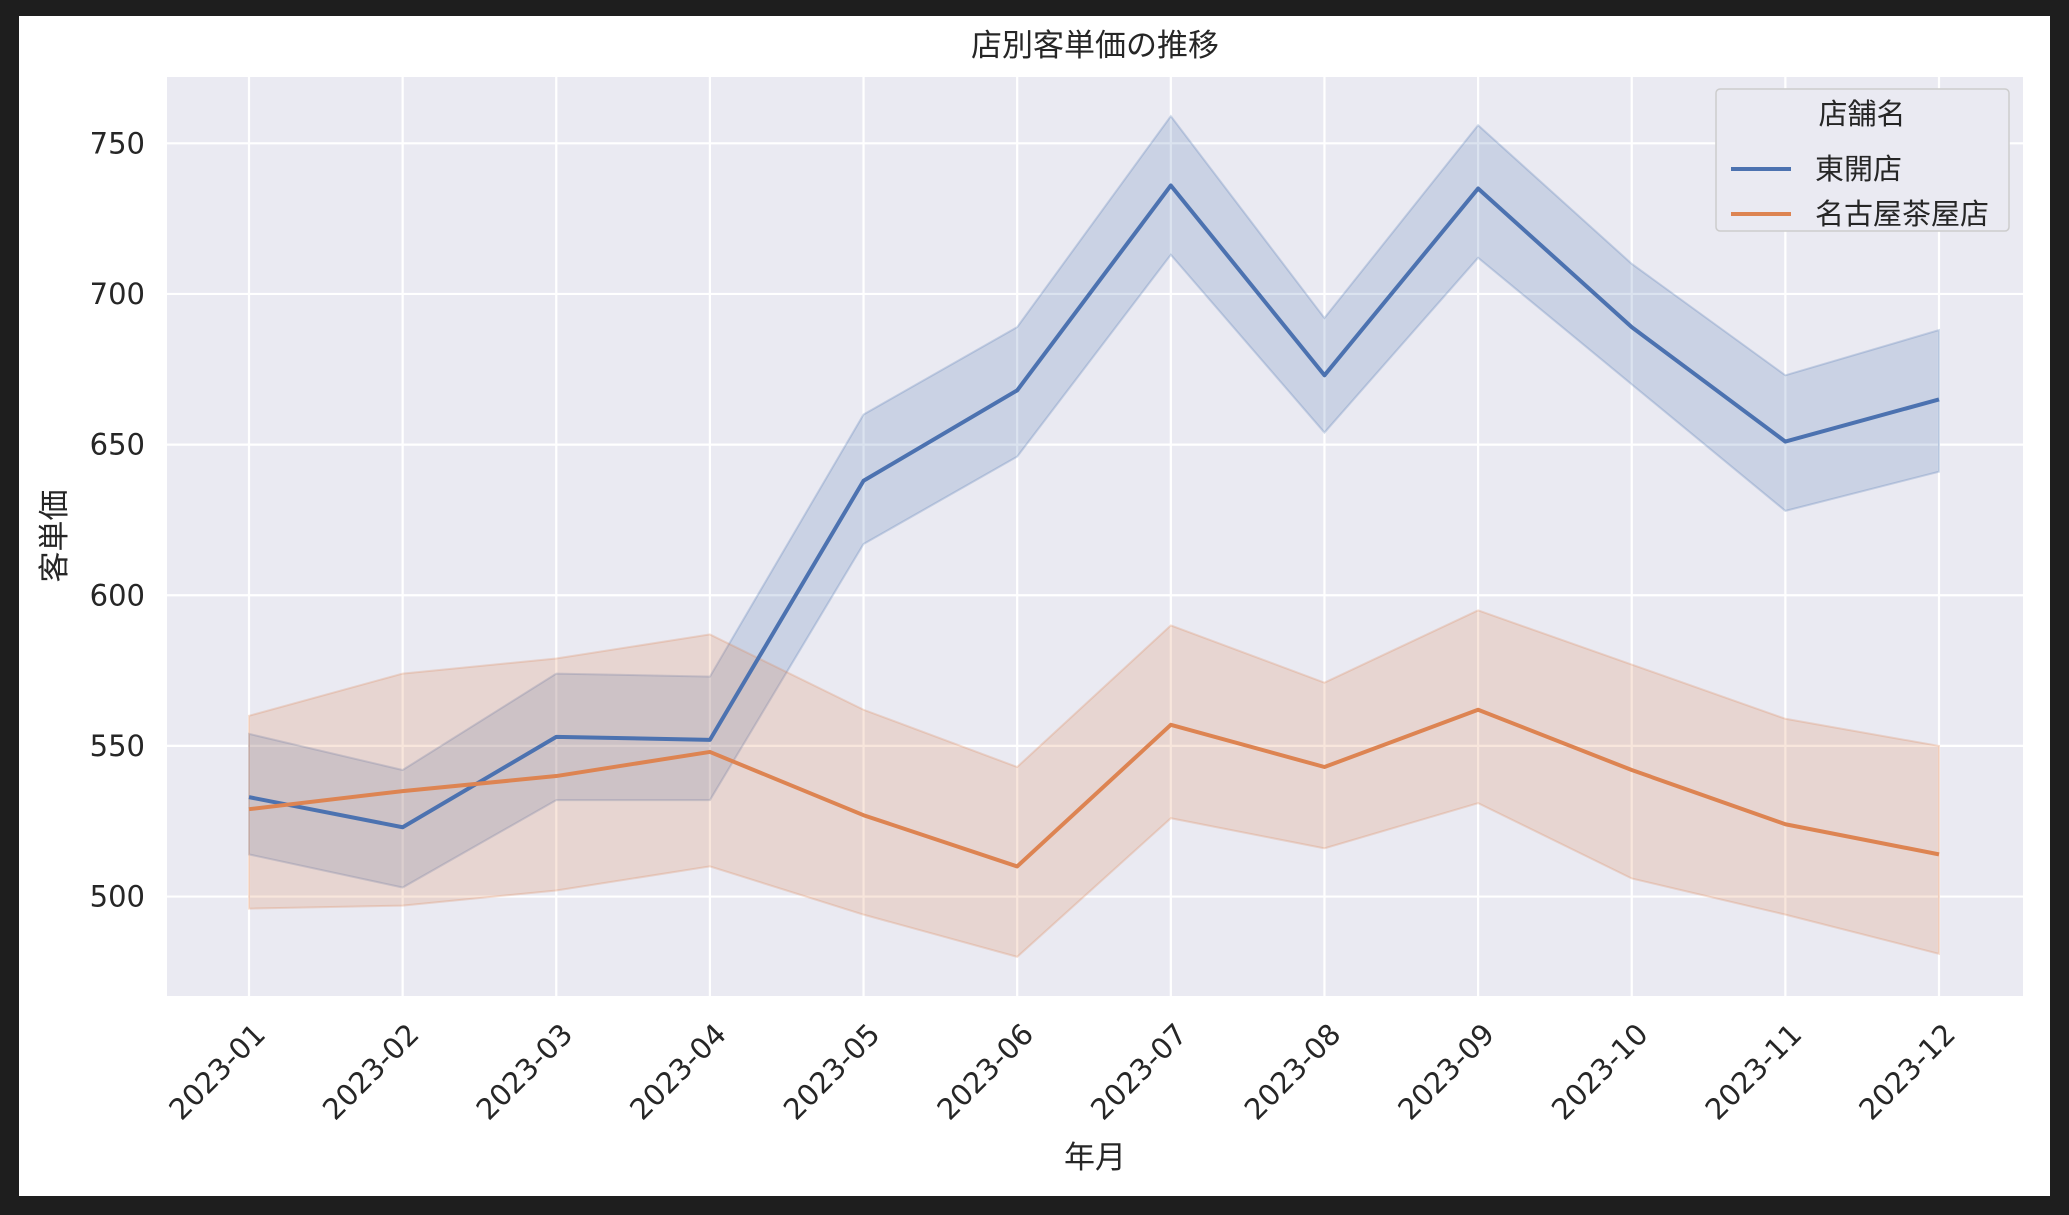 This screenshot has width=2069, height=1215. What do you see at coordinates (1446, 1072) in the screenshot?
I see `x-tick-label: 2023-09` at bounding box center [1446, 1072].